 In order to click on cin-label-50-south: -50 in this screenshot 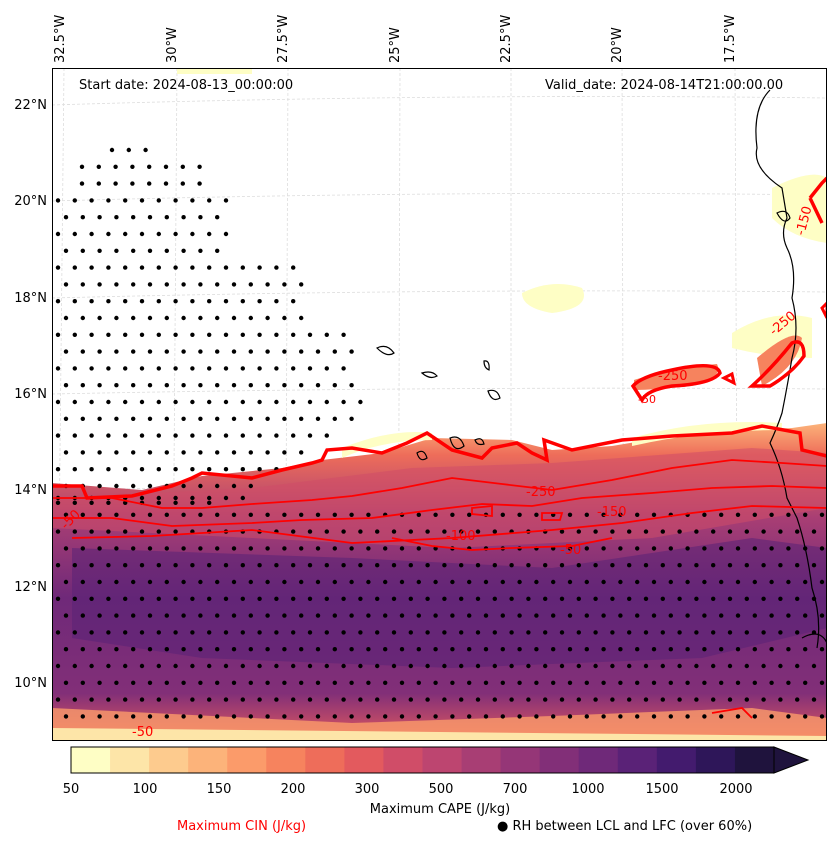, I will do `click(142, 732)`.